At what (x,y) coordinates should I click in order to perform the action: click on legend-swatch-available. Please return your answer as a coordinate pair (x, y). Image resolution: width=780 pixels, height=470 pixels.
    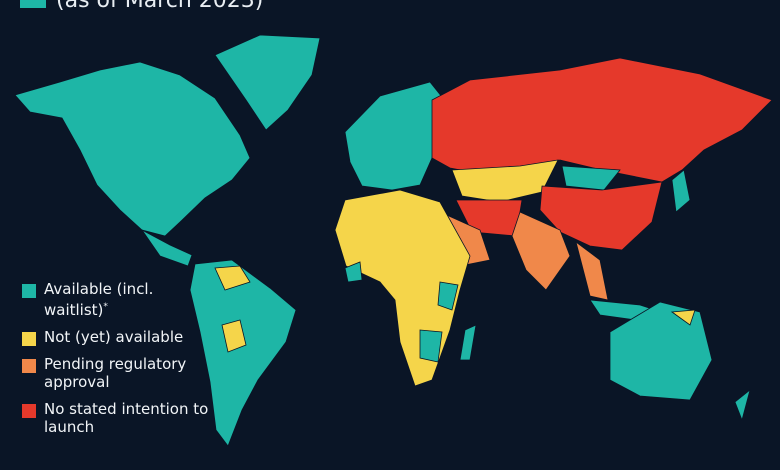
    Looking at the image, I should click on (29, 291).